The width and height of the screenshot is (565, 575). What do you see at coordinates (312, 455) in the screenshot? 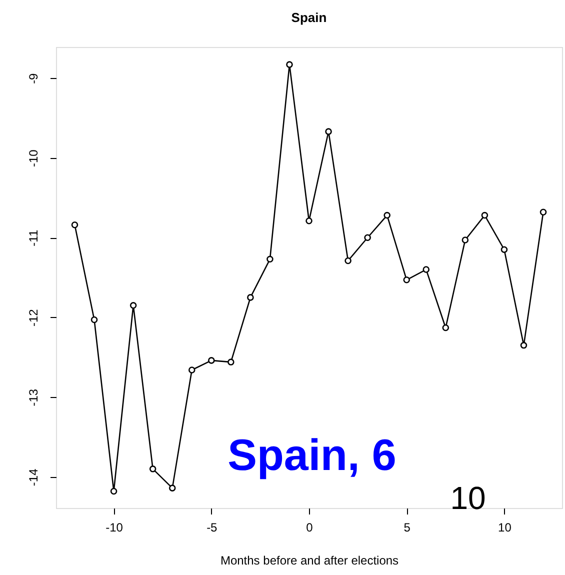
I see `annotation: Spain, 6` at bounding box center [312, 455].